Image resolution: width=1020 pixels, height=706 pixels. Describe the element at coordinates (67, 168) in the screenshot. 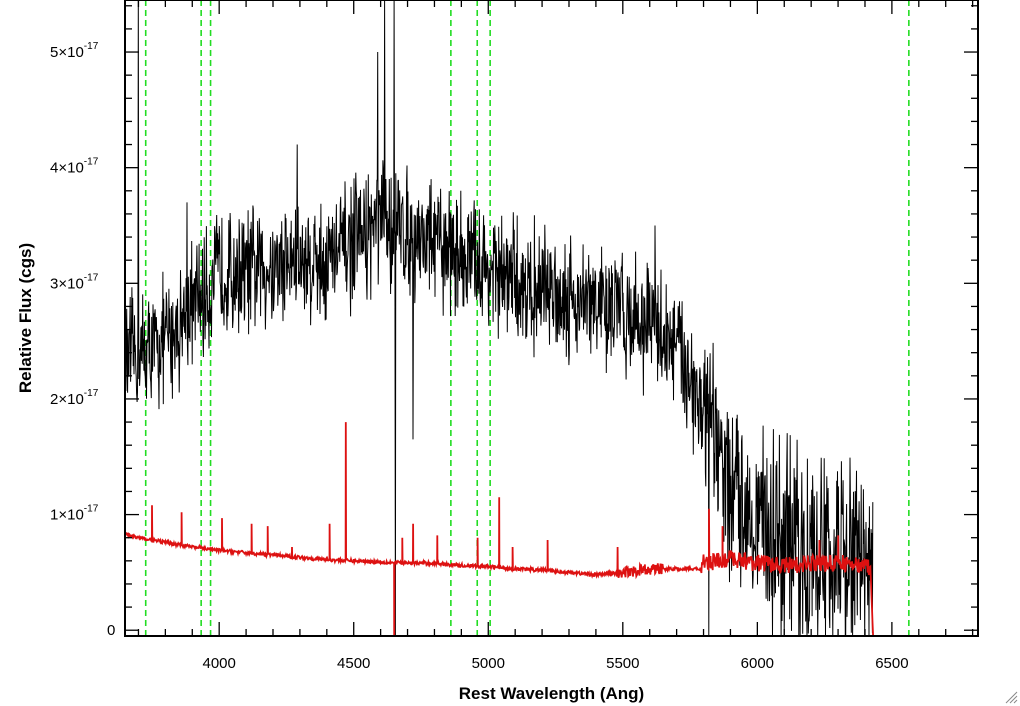

I see `y-tick-mantissa: 4×10` at that location.